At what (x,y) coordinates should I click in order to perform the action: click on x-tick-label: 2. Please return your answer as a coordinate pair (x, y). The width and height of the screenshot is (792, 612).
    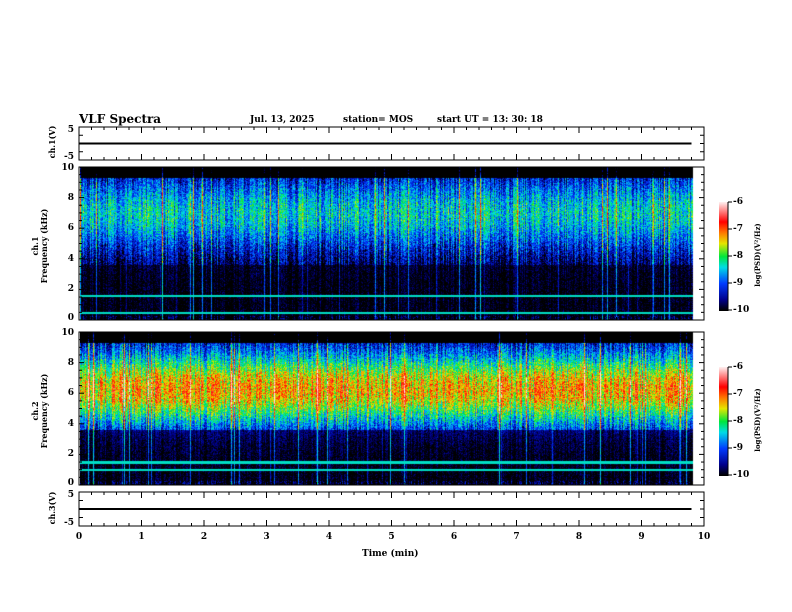
    Looking at the image, I should click on (204, 537).